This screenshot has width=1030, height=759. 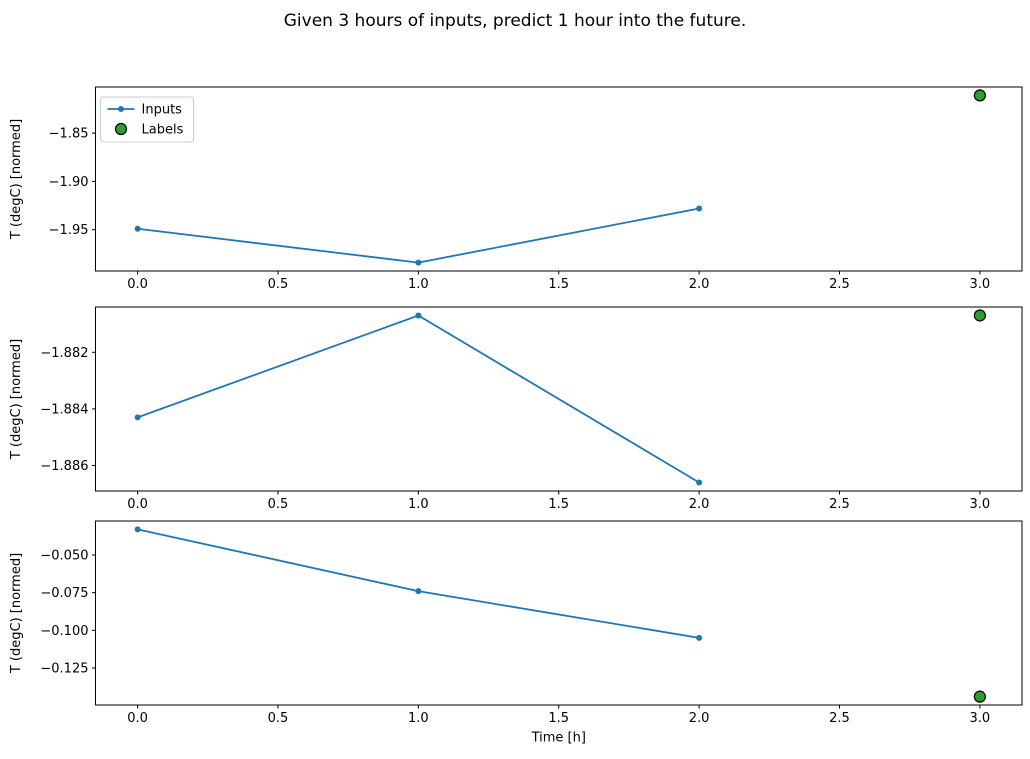 I want to click on y-tick-label: −1.884, so click(x=64, y=409).